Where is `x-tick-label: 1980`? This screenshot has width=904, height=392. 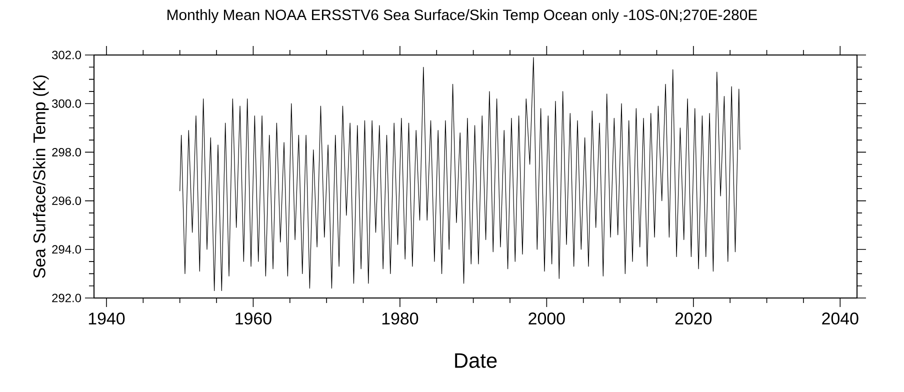 x-tick-label: 1980 is located at coordinates (400, 318).